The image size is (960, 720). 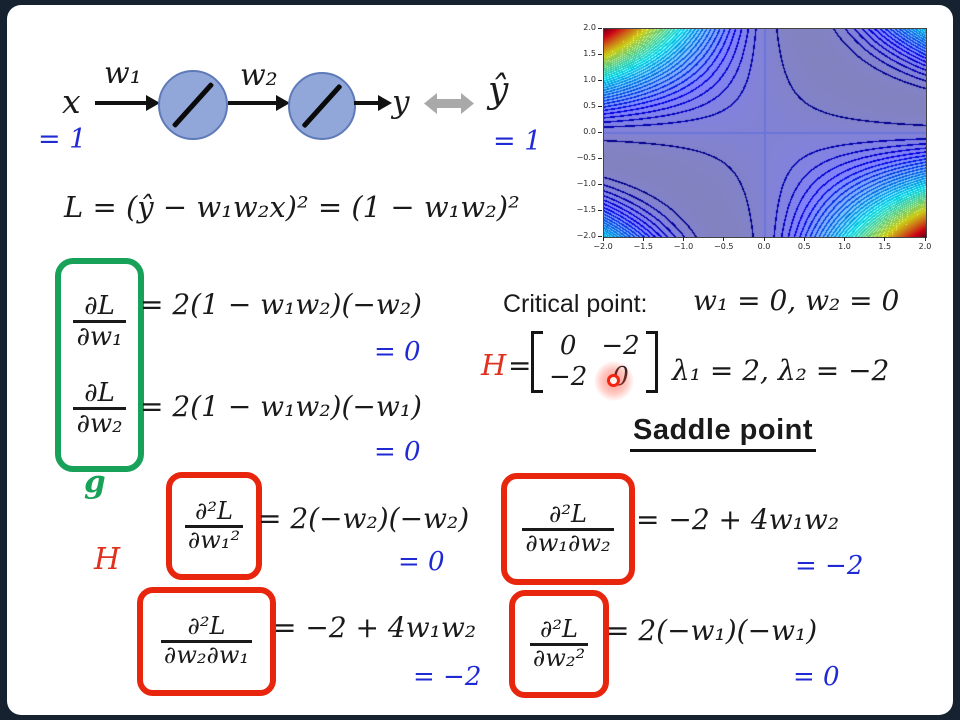 I want to click on eigenvalues-text: λ₁ = 2, λ₂ = −2, so click(x=781, y=370).